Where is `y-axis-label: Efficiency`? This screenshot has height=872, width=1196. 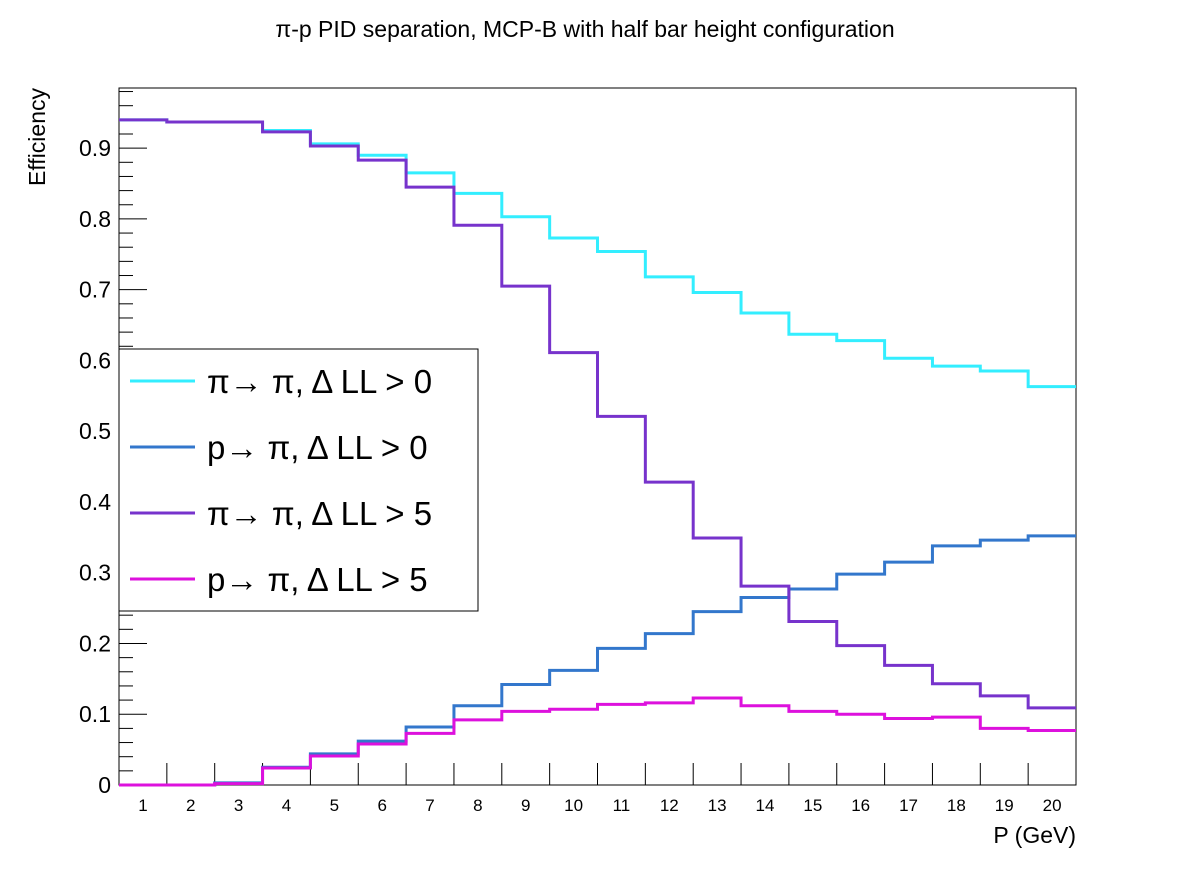
y-axis-label: Efficiency is located at coordinates (37, 137).